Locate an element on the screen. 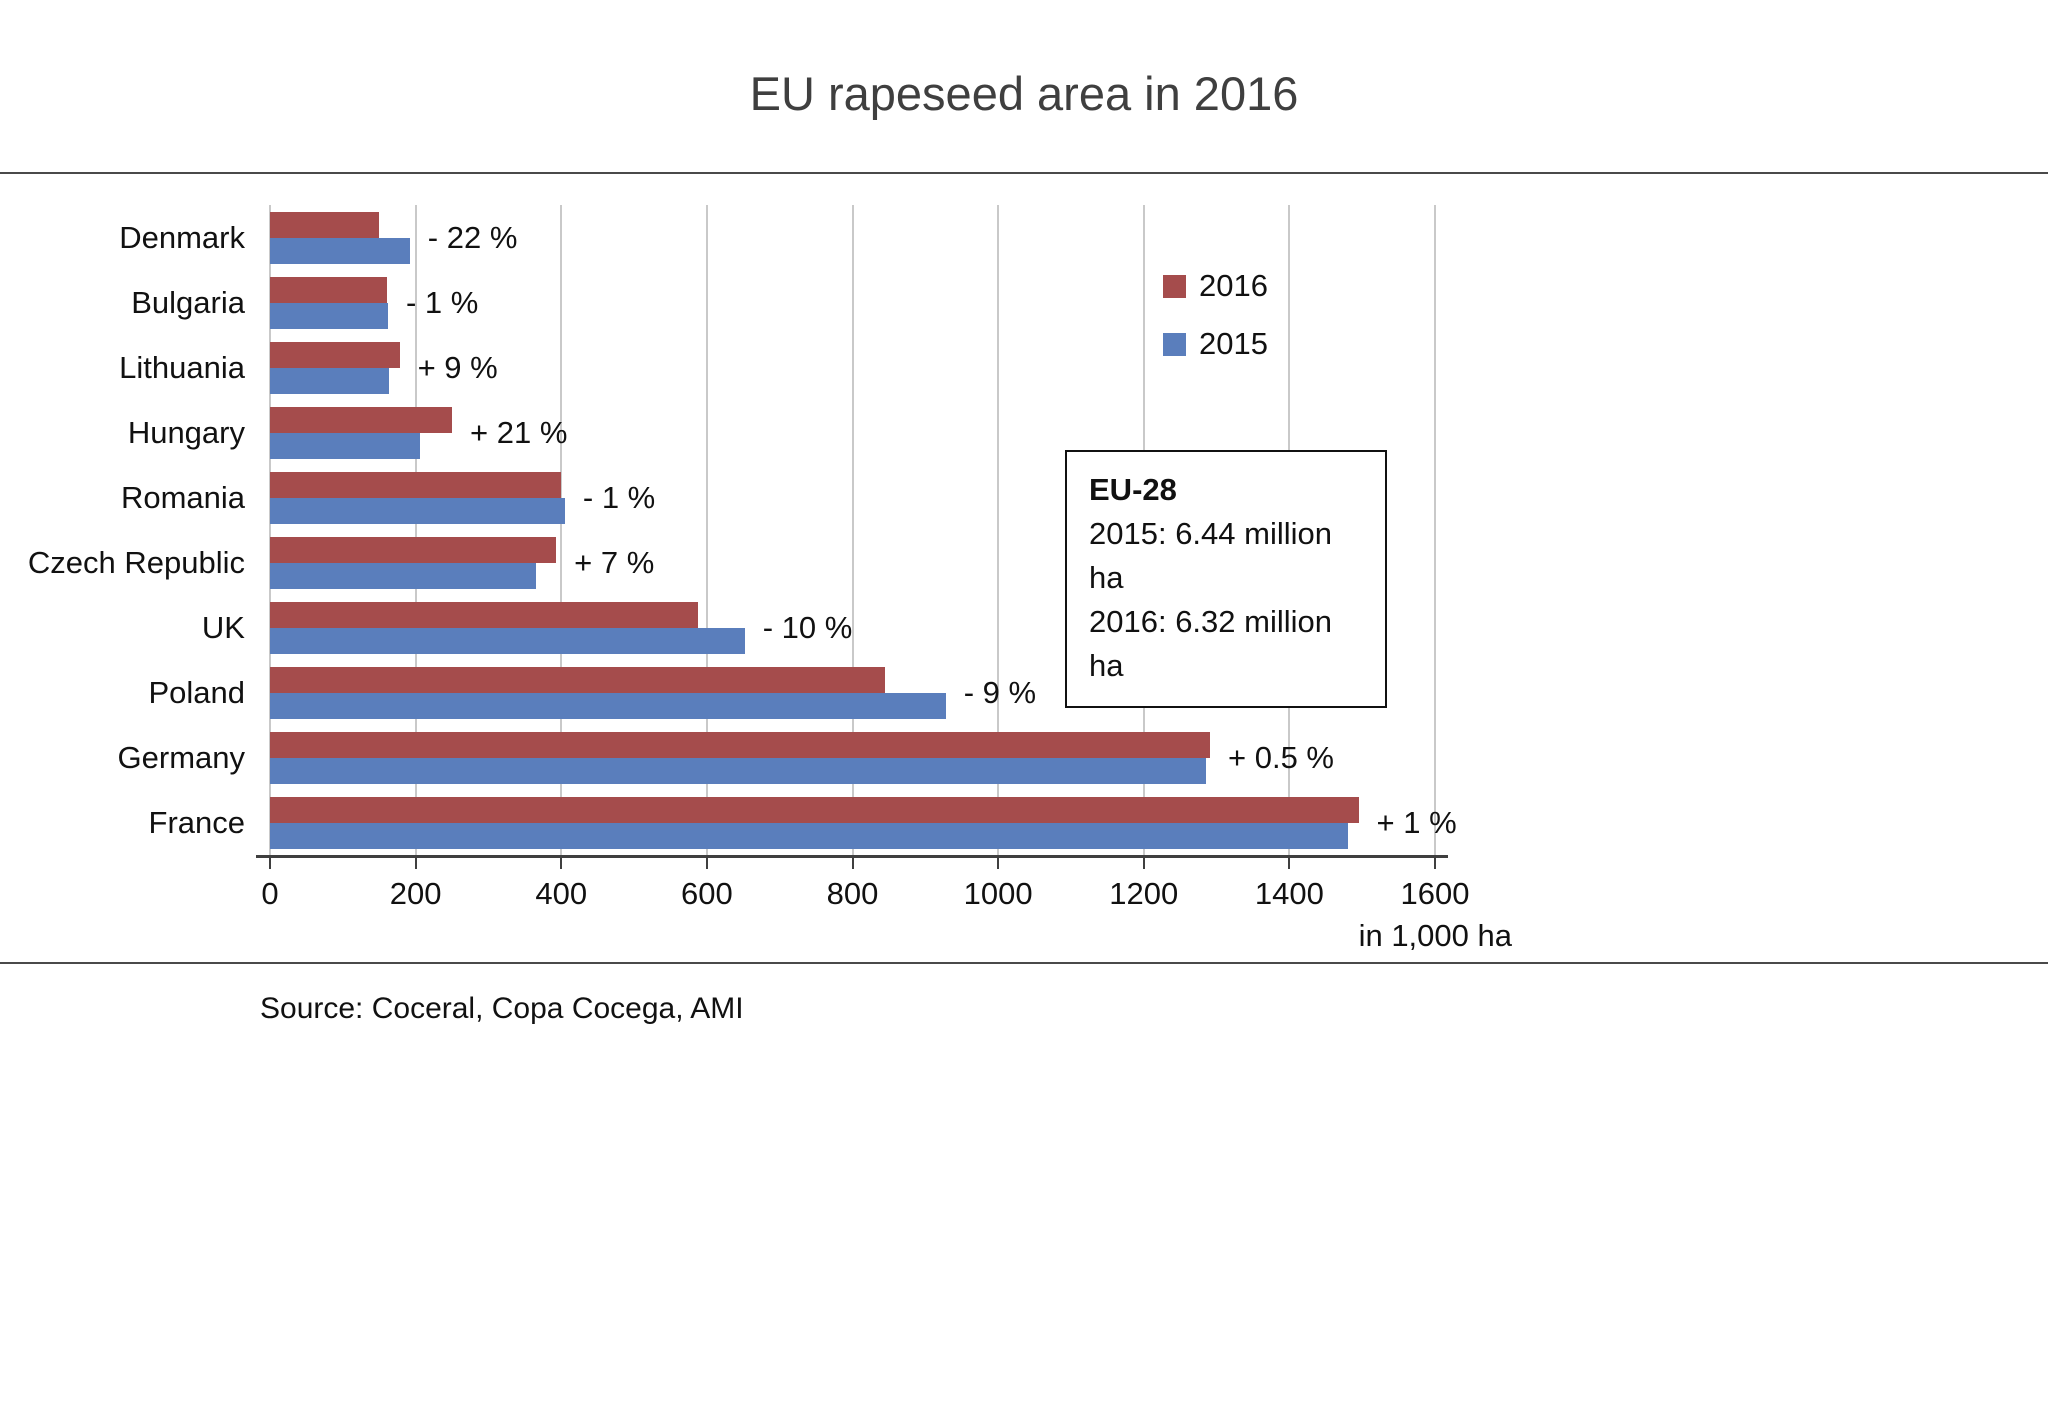  bar-group-bulgaria: - 1 % is located at coordinates (852, 302).